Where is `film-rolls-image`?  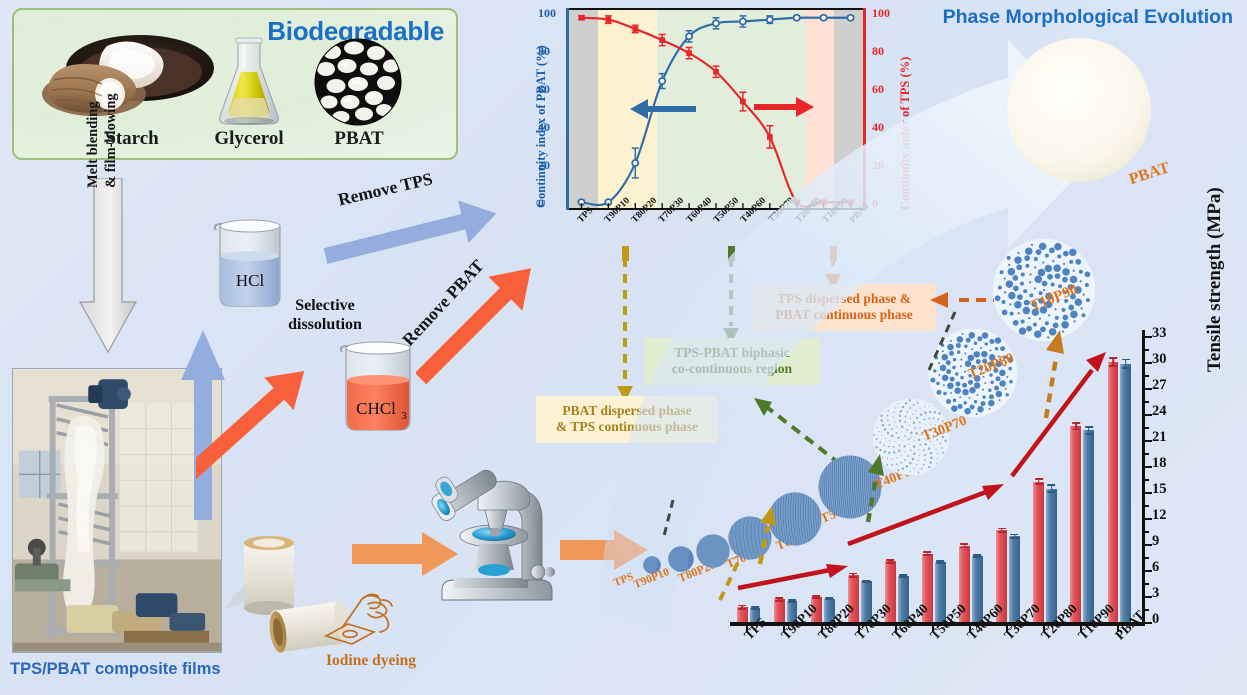 film-rolls-image is located at coordinates (288, 594).